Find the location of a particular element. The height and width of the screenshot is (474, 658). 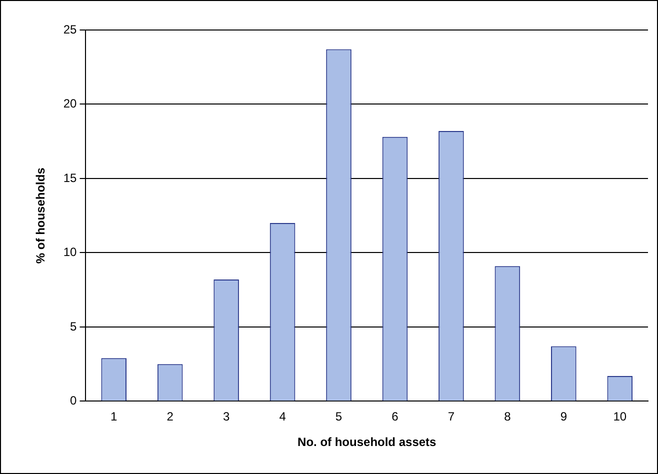

y-tick-label: 5 is located at coordinates (74, 326).